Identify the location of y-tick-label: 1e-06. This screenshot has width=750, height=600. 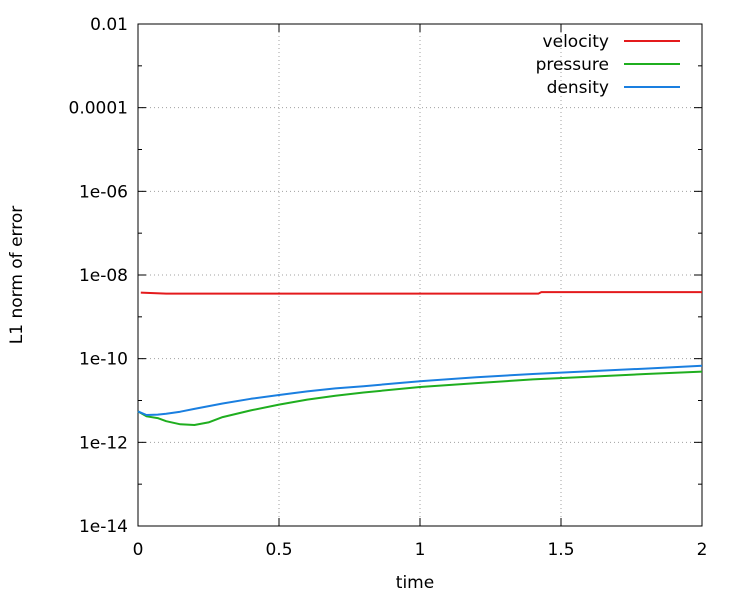
(103, 192).